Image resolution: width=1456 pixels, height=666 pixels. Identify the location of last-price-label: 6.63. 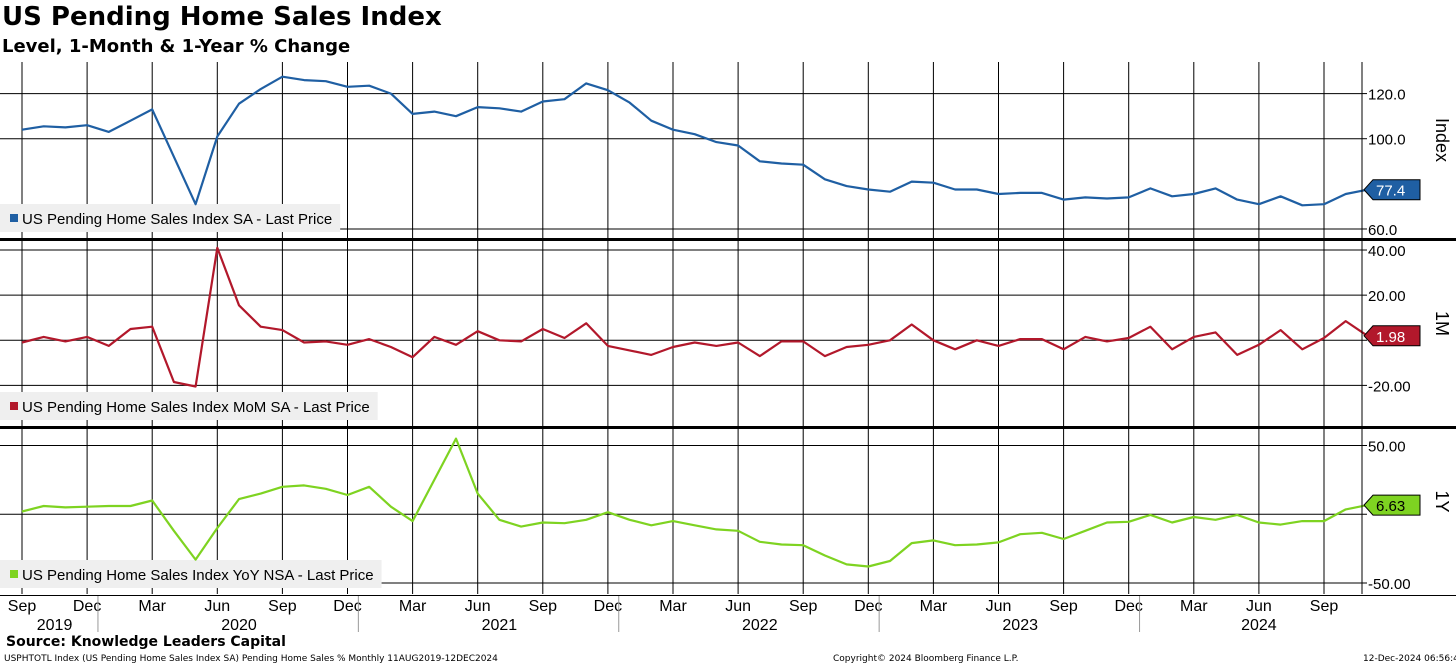
(1390, 506).